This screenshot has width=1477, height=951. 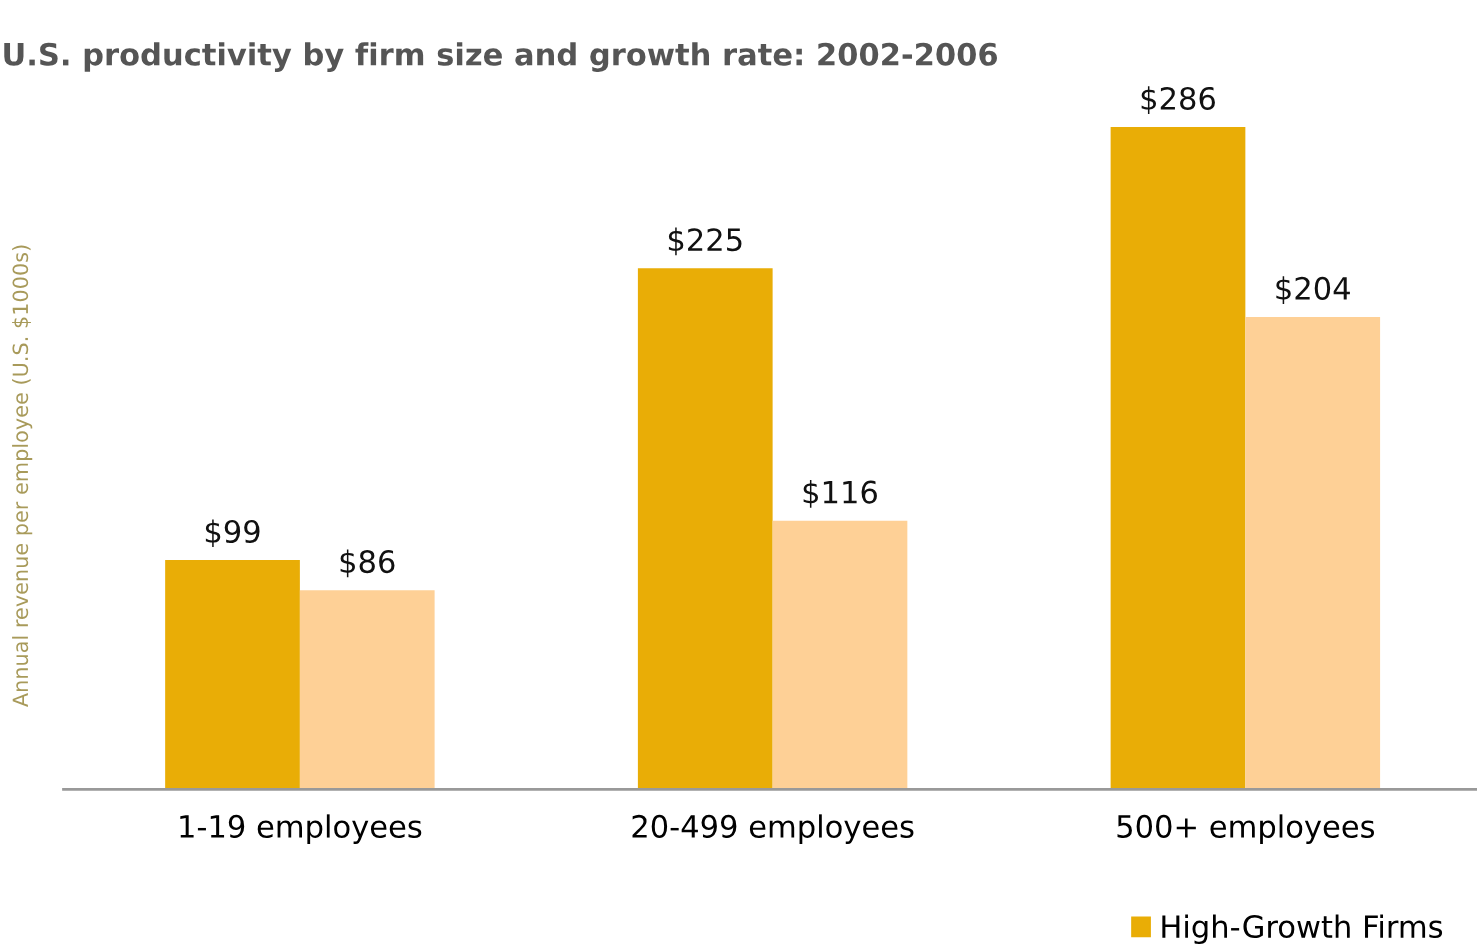 I want to click on data-label: $286, so click(x=1178, y=100).